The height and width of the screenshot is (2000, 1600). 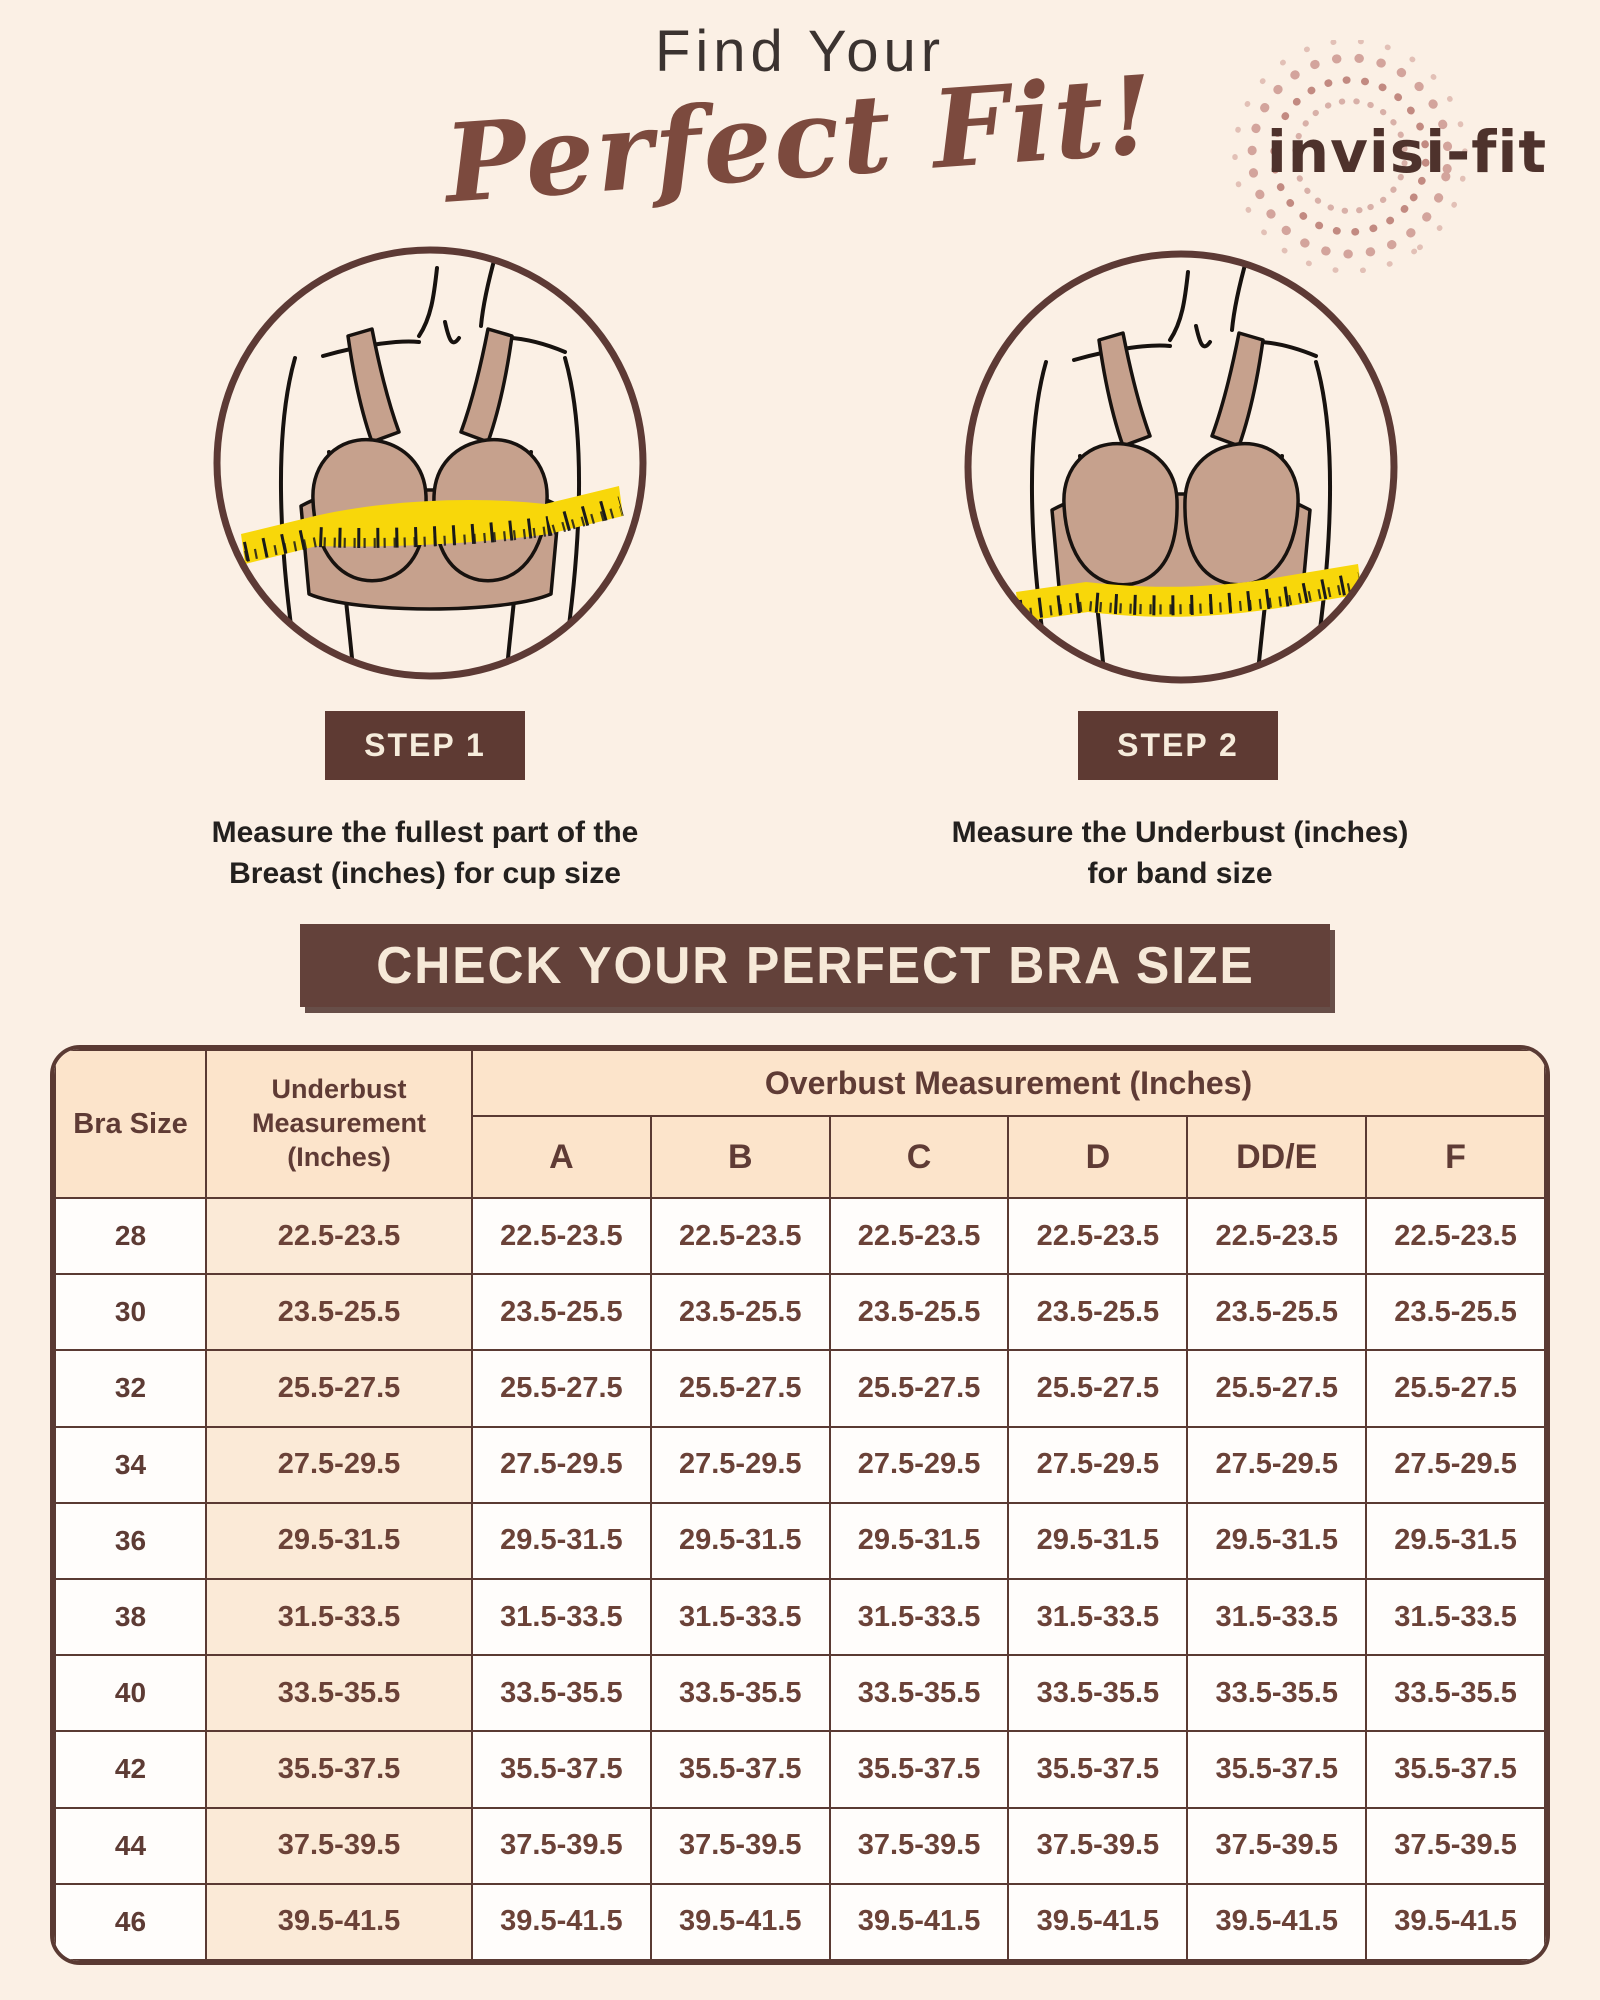 What do you see at coordinates (561, 1693) in the screenshot?
I see `cup-a-cell: 33.5-35.5` at bounding box center [561, 1693].